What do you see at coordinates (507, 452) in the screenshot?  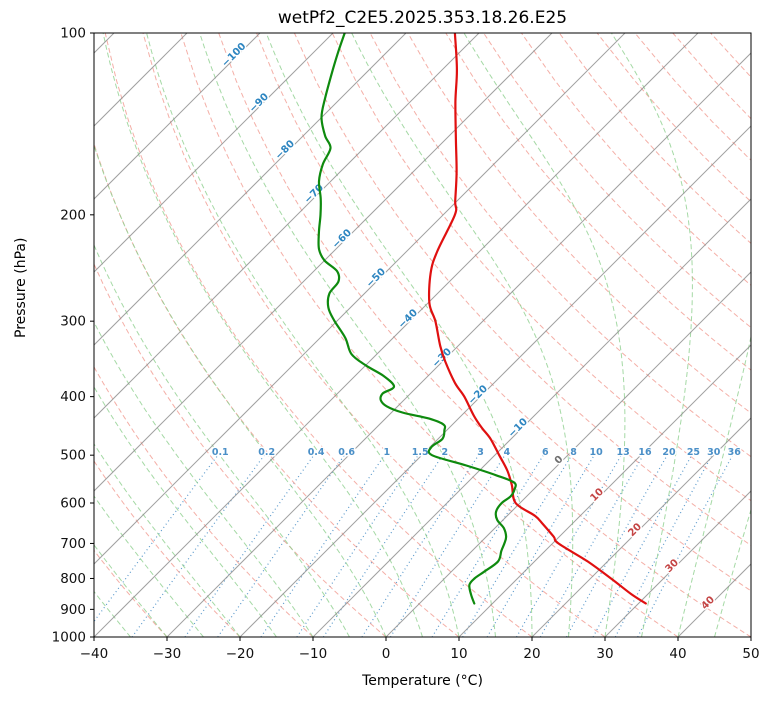 I see `svg-text: 4` at bounding box center [507, 452].